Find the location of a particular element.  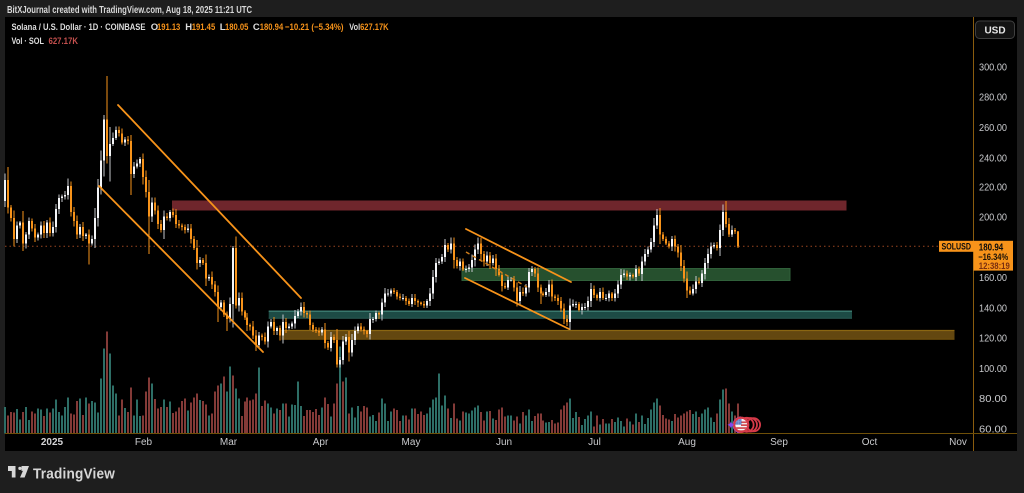

svg-text: −10.21 (−5.34%) is located at coordinates (314, 27).